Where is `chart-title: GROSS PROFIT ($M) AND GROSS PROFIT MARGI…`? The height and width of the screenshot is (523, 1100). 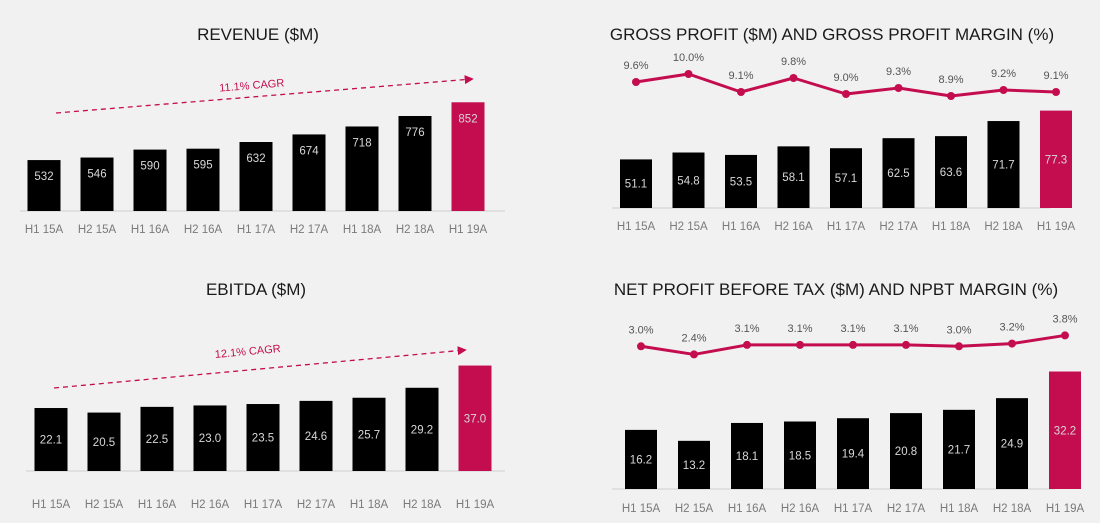 chart-title: GROSS PROFIT ($M) AND GROSS PROFIT MARGI… is located at coordinates (832, 34).